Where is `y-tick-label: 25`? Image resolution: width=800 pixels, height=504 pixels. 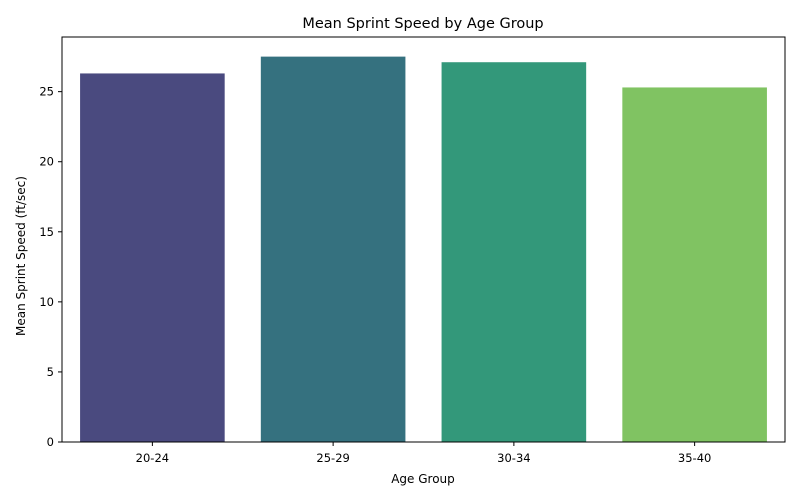 y-tick-label: 25 is located at coordinates (46, 92).